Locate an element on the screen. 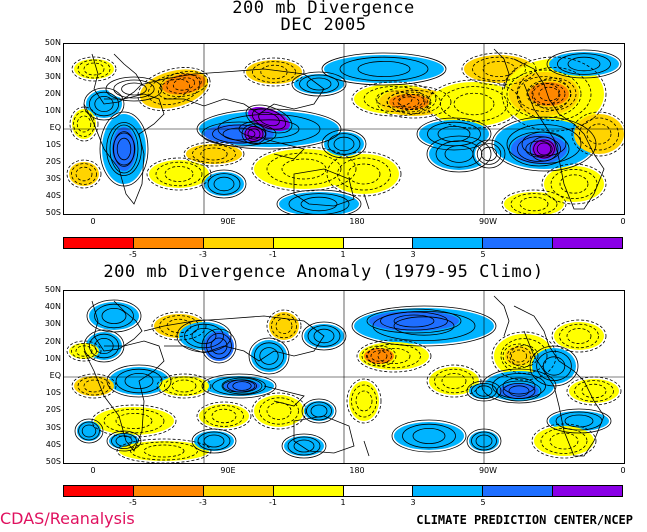 The image size is (647, 532). colorbar-tick-label: -5 is located at coordinates (133, 254).